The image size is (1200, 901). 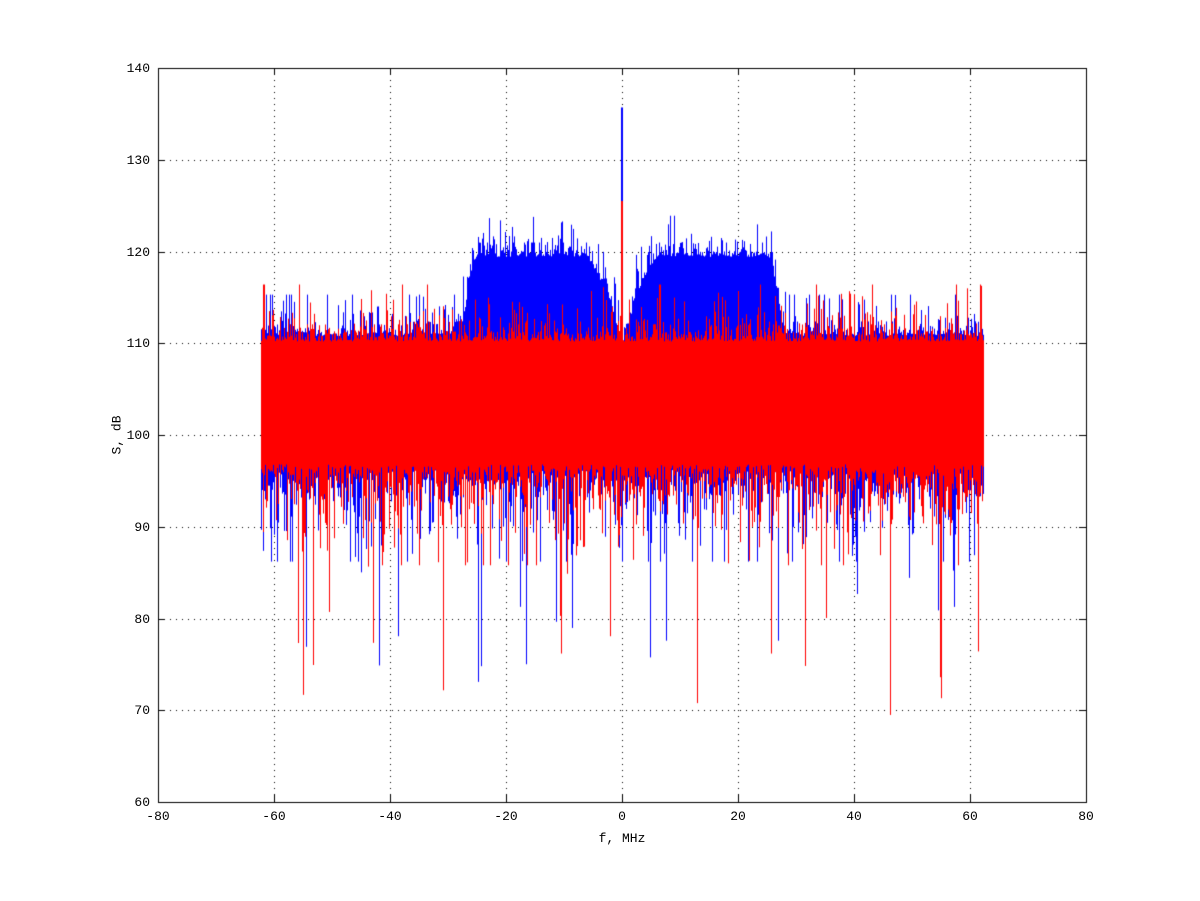 What do you see at coordinates (738, 816) in the screenshot?
I see `x-tick-label: 20` at bounding box center [738, 816].